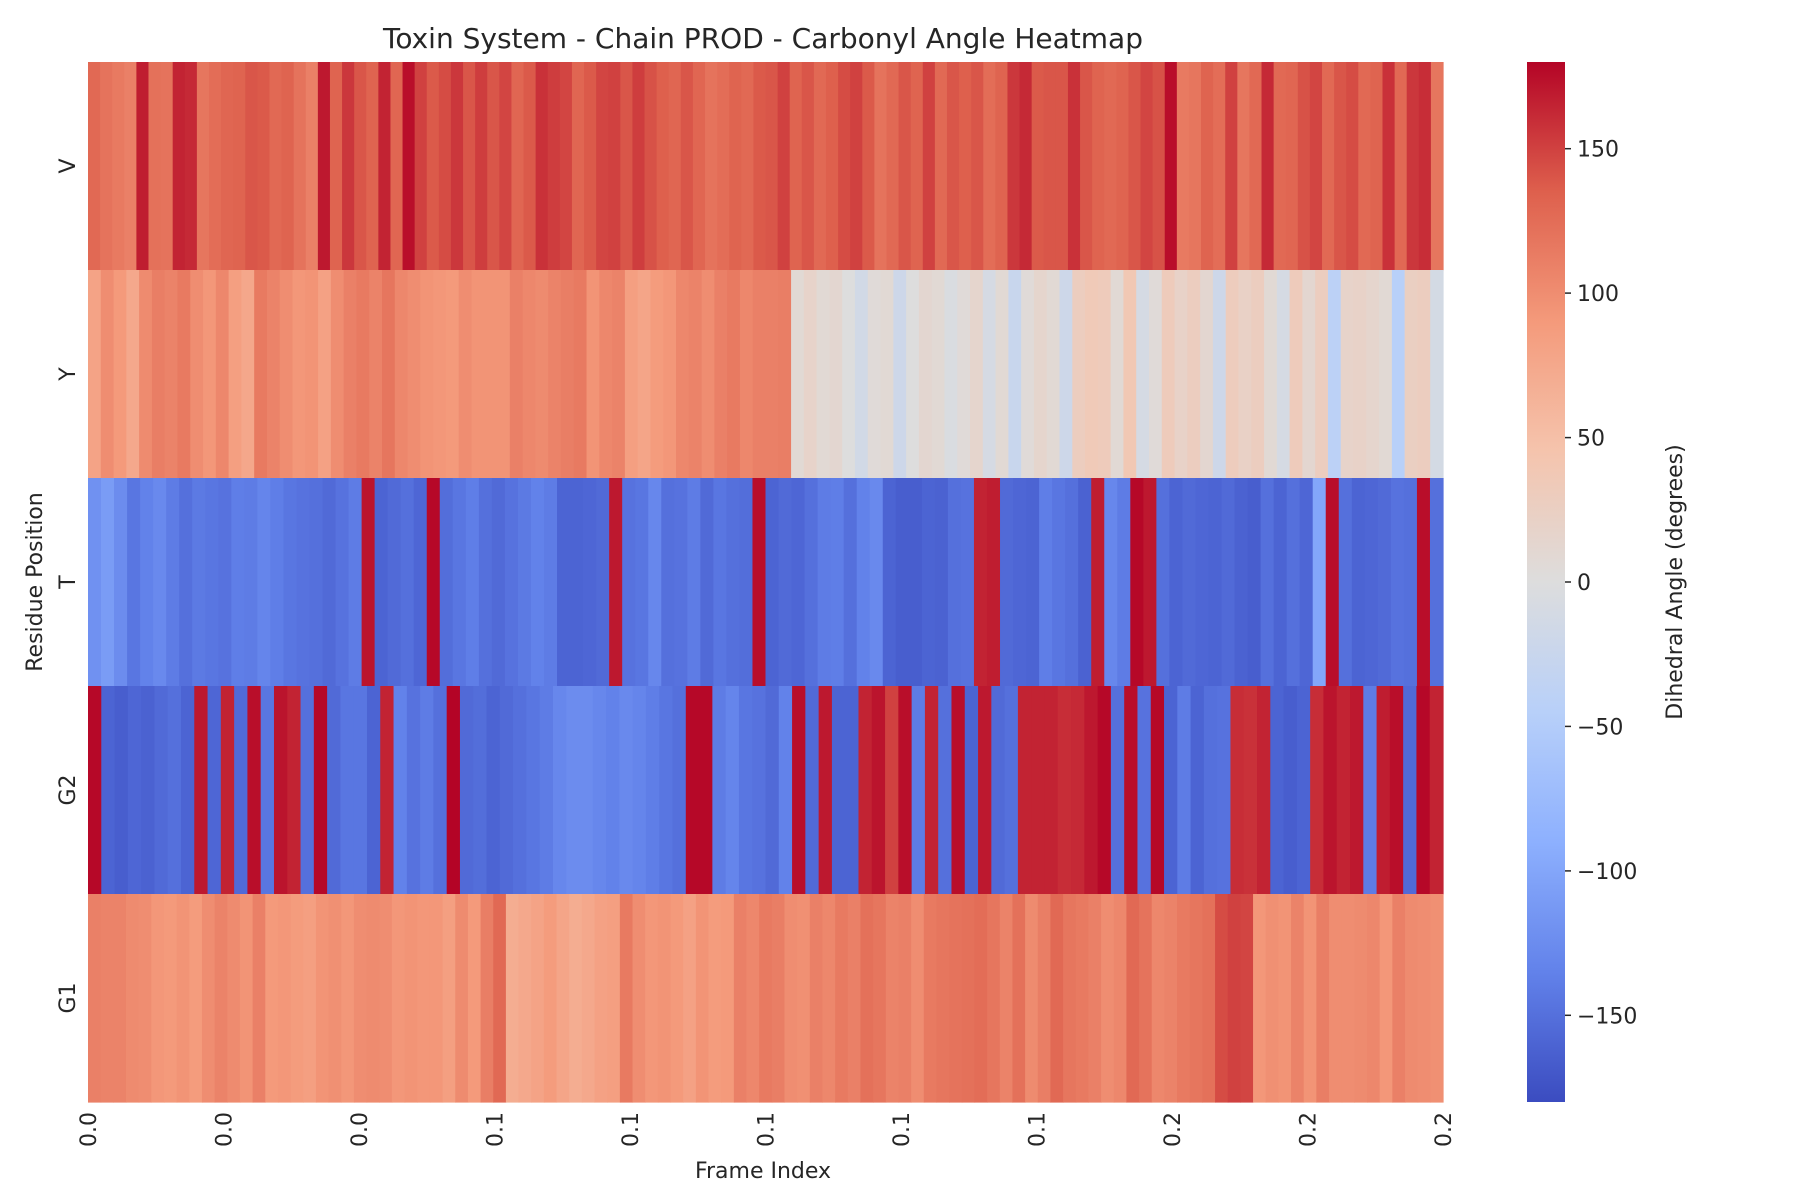 This screenshot has height=1200, width=1800. What do you see at coordinates (1584, 583) in the screenshot?
I see `colorbar-tick-label: 0` at bounding box center [1584, 583].